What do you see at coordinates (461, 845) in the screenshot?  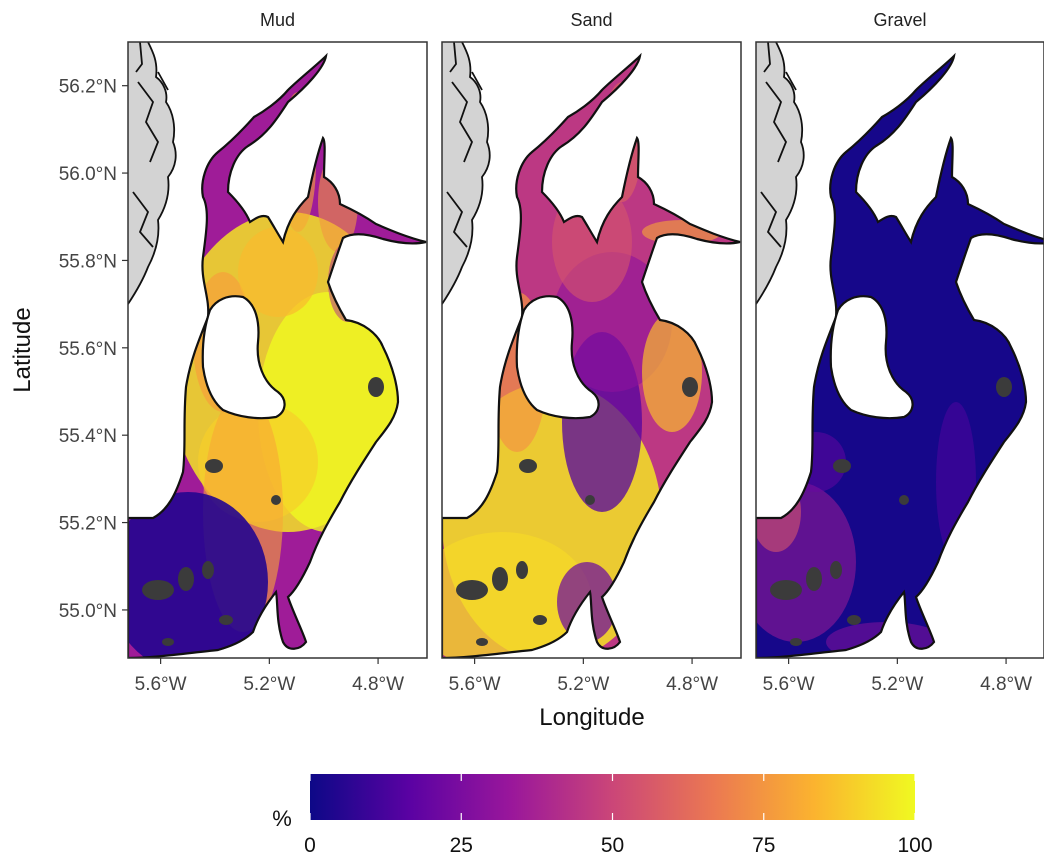 I see `colorbar-tick-label: 25` at bounding box center [461, 845].